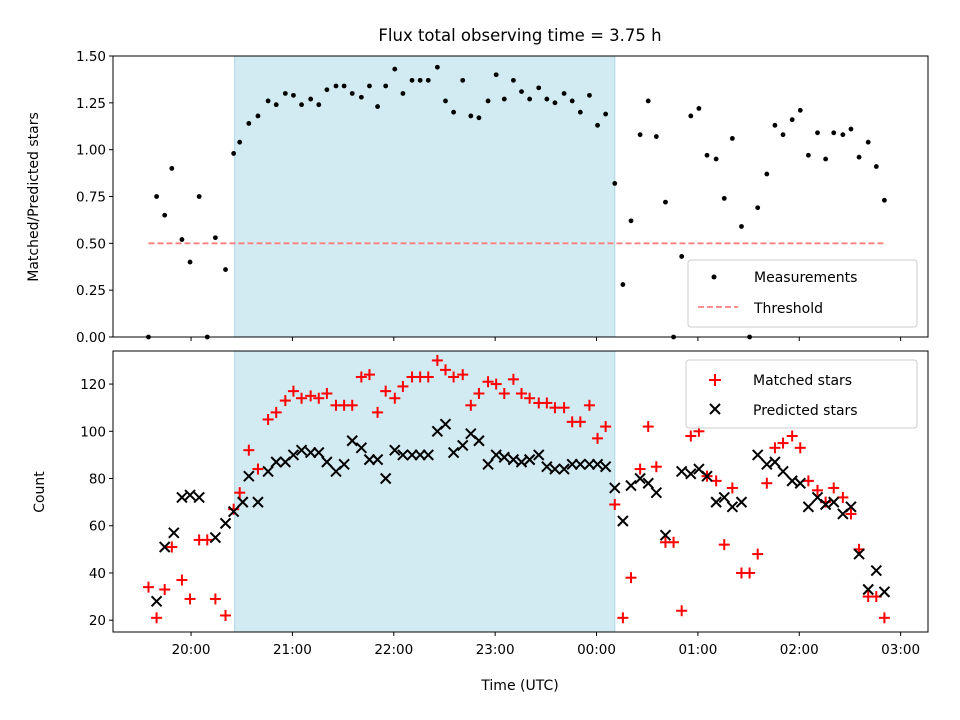  What do you see at coordinates (802, 381) in the screenshot?
I see `legend-matched-label: Matched stars` at bounding box center [802, 381].